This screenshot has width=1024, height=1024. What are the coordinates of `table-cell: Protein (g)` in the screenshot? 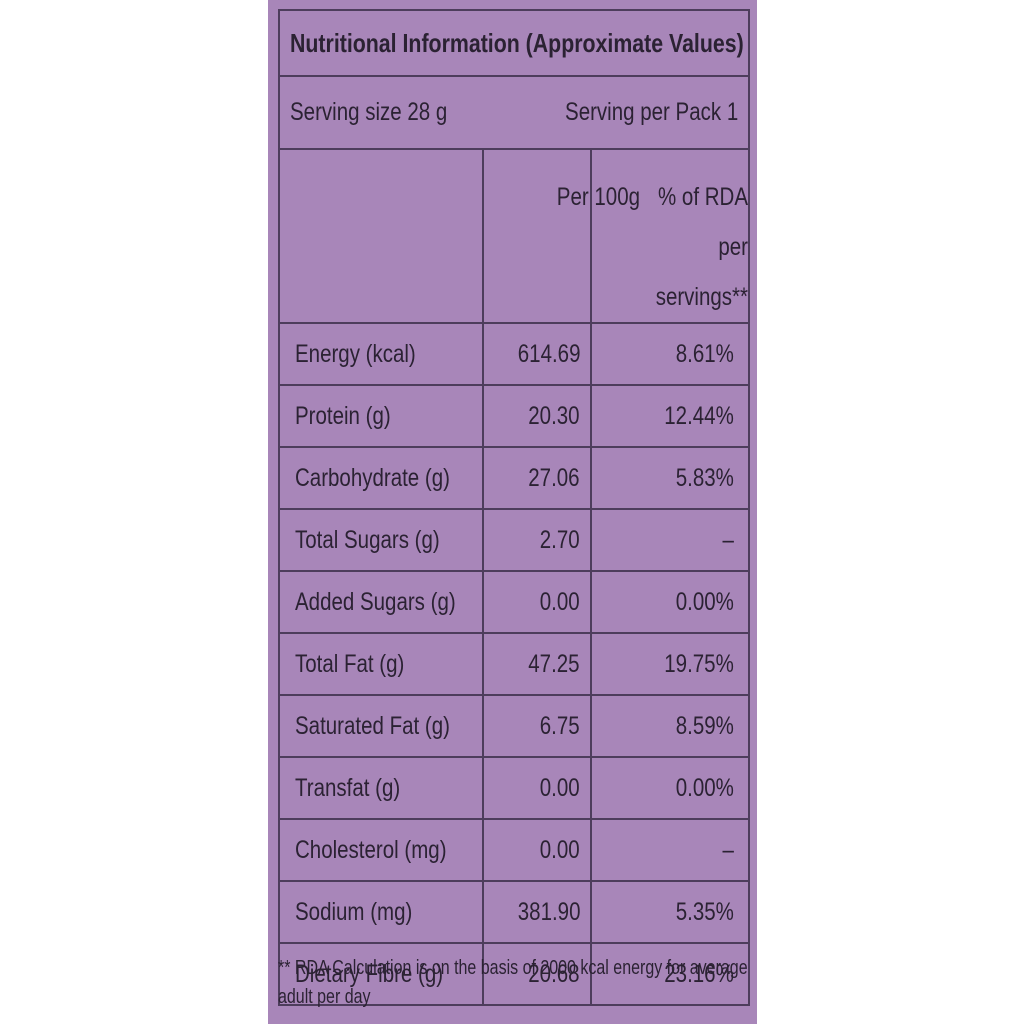 It's located at (381, 416).